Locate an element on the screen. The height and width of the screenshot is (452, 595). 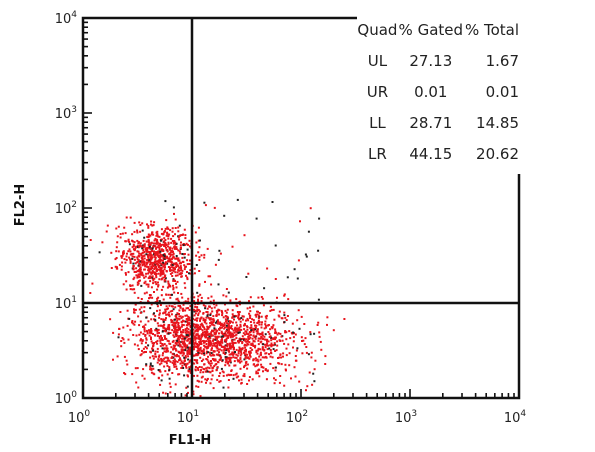
percent-total: 14.85 is located at coordinates (497, 122).